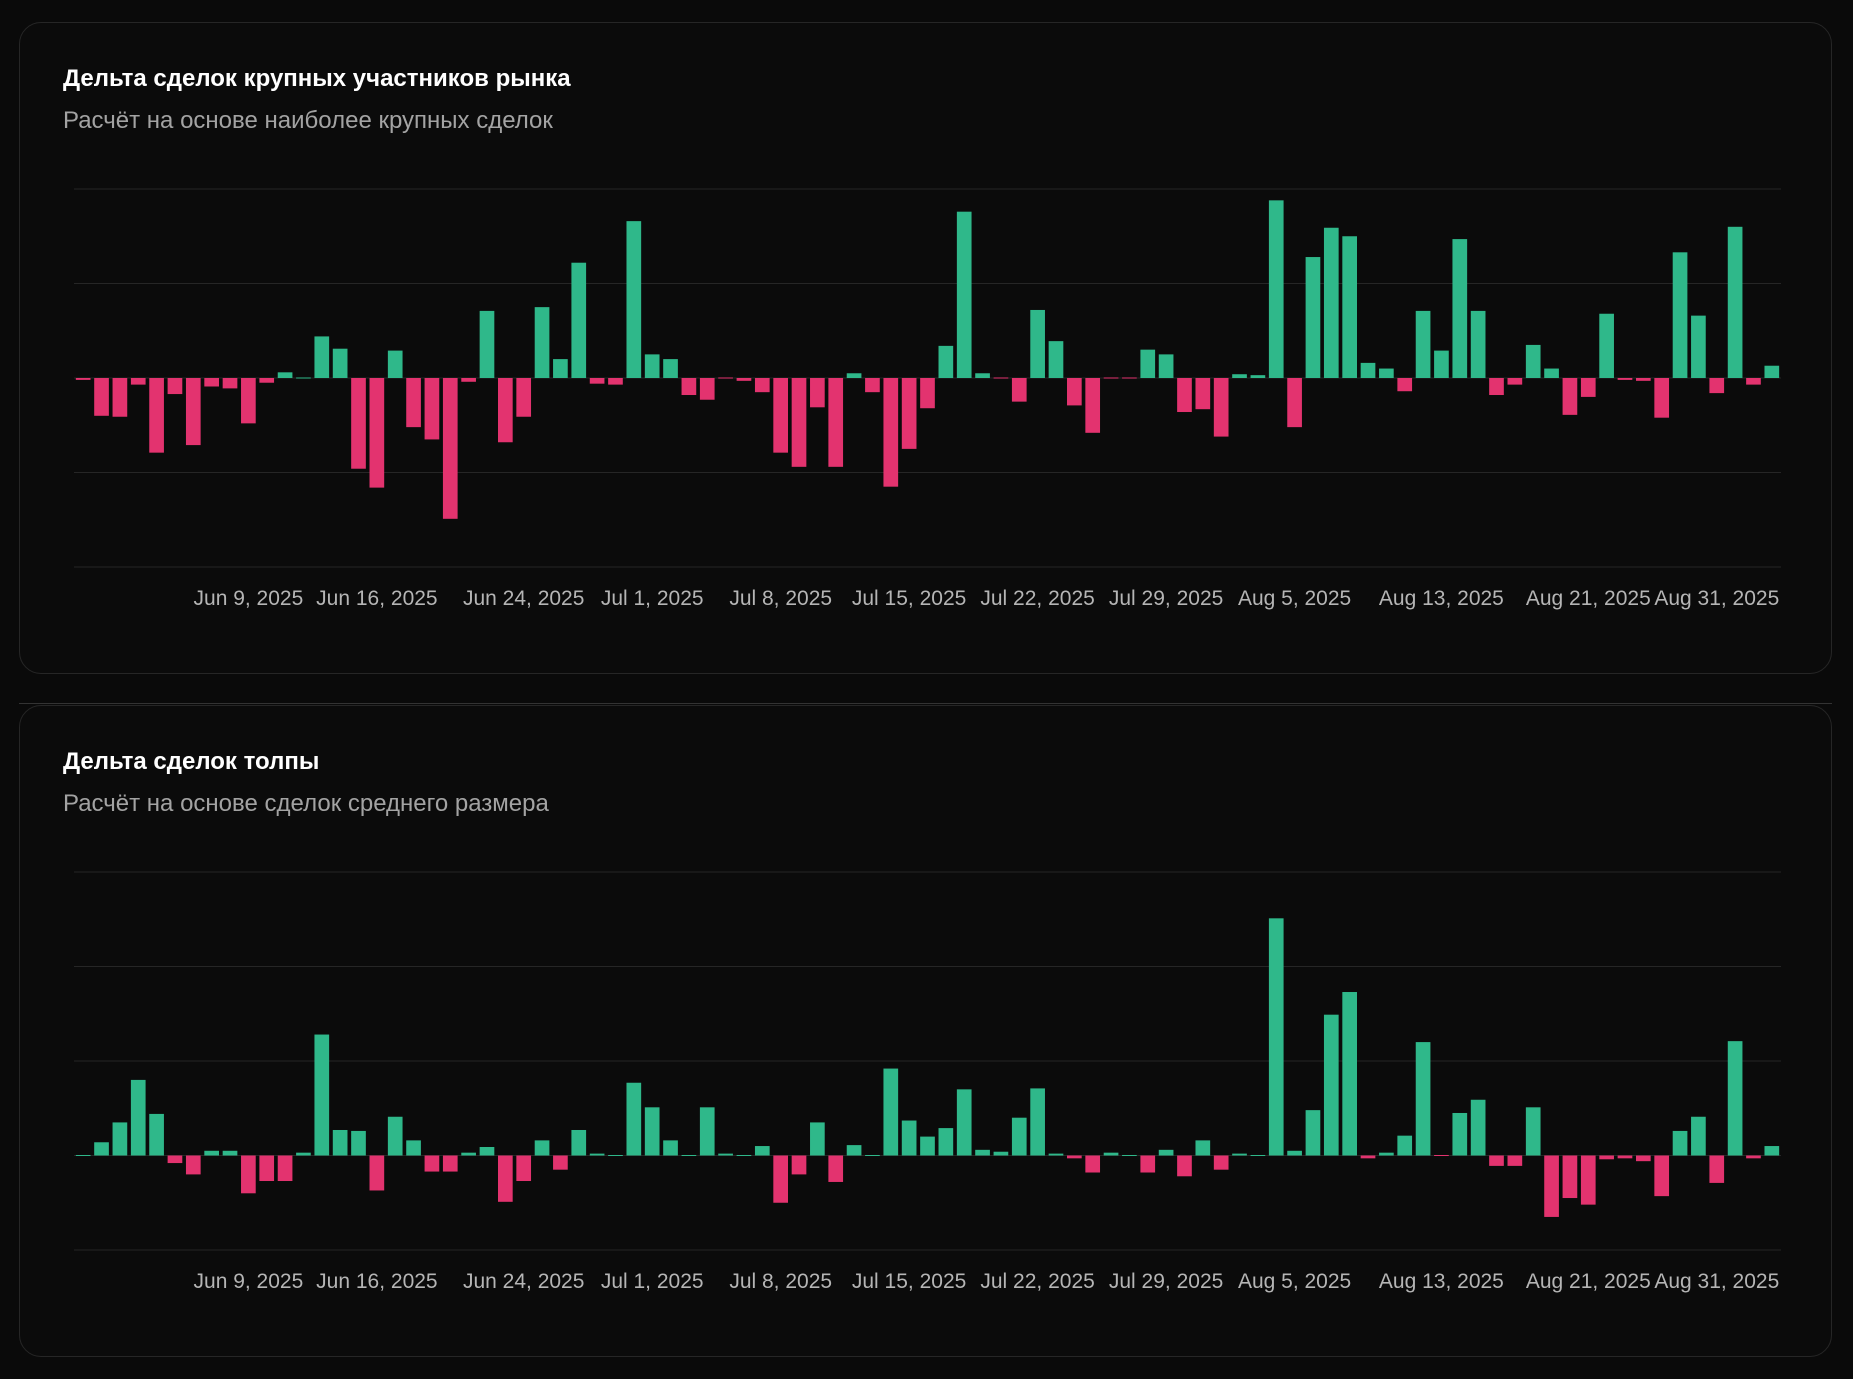  Describe the element at coordinates (191, 761) in the screenshot. I see `chart-title: Дельта сделок толпы` at that location.